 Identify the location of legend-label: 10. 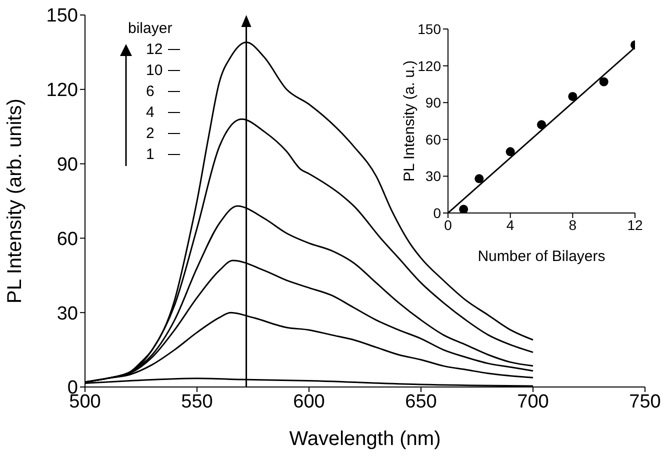
(155, 71).